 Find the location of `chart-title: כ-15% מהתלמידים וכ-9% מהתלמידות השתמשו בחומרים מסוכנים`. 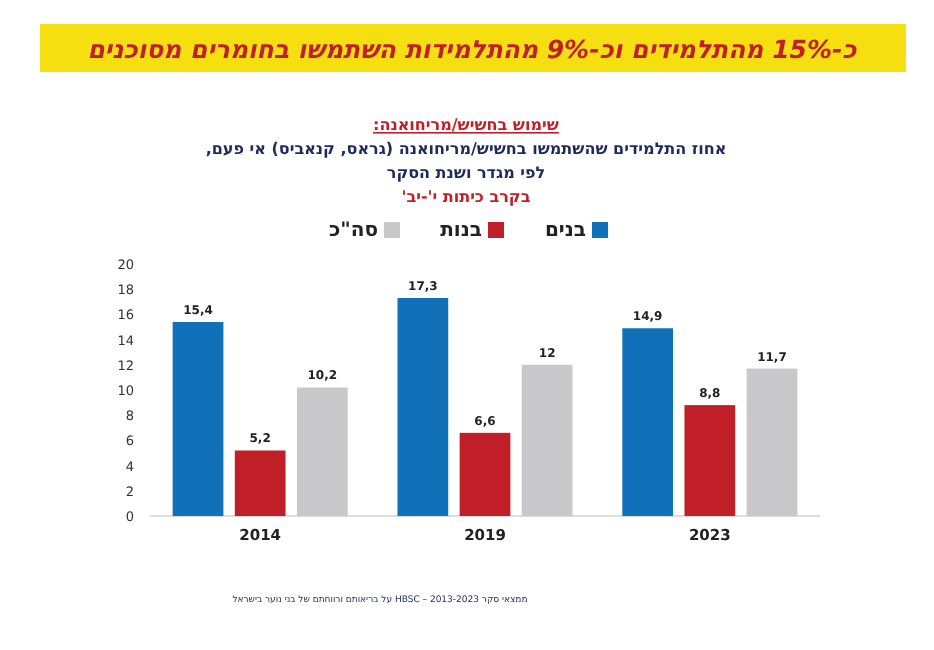

chart-title: כ-15% מהתלמידים וכ-9% מהתלמידות השתמשו בחומרים מסוכנים is located at coordinates (473, 49).